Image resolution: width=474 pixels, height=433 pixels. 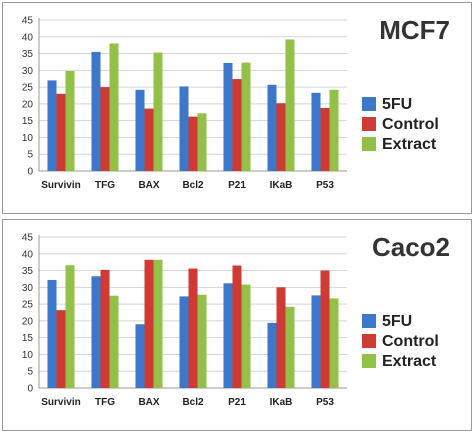 I want to click on chart-title: MCF7, so click(x=414, y=30).